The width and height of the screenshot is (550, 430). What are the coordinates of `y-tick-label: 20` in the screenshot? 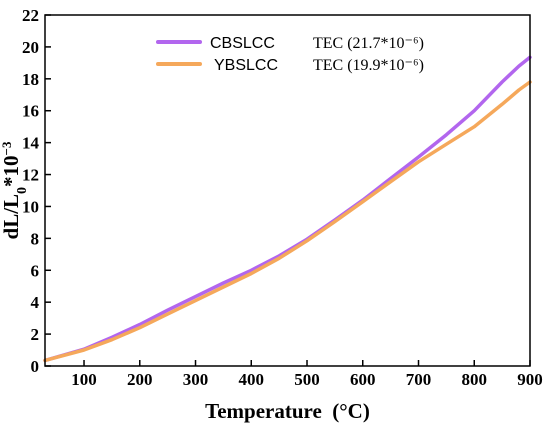 It's located at (30, 47).